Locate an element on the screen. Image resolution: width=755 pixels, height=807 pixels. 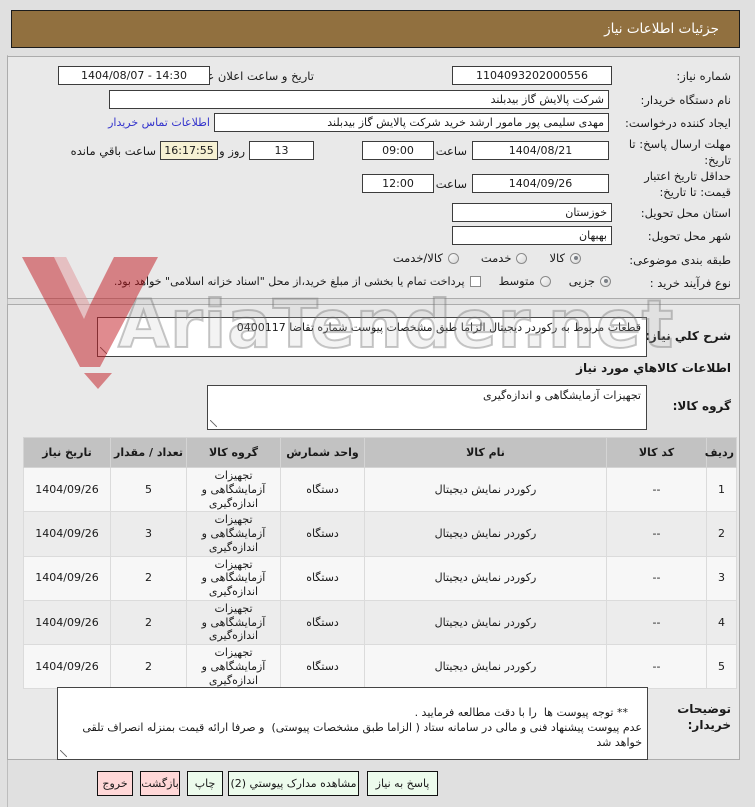
cell-row-number: 3 is located at coordinates (721, 578).